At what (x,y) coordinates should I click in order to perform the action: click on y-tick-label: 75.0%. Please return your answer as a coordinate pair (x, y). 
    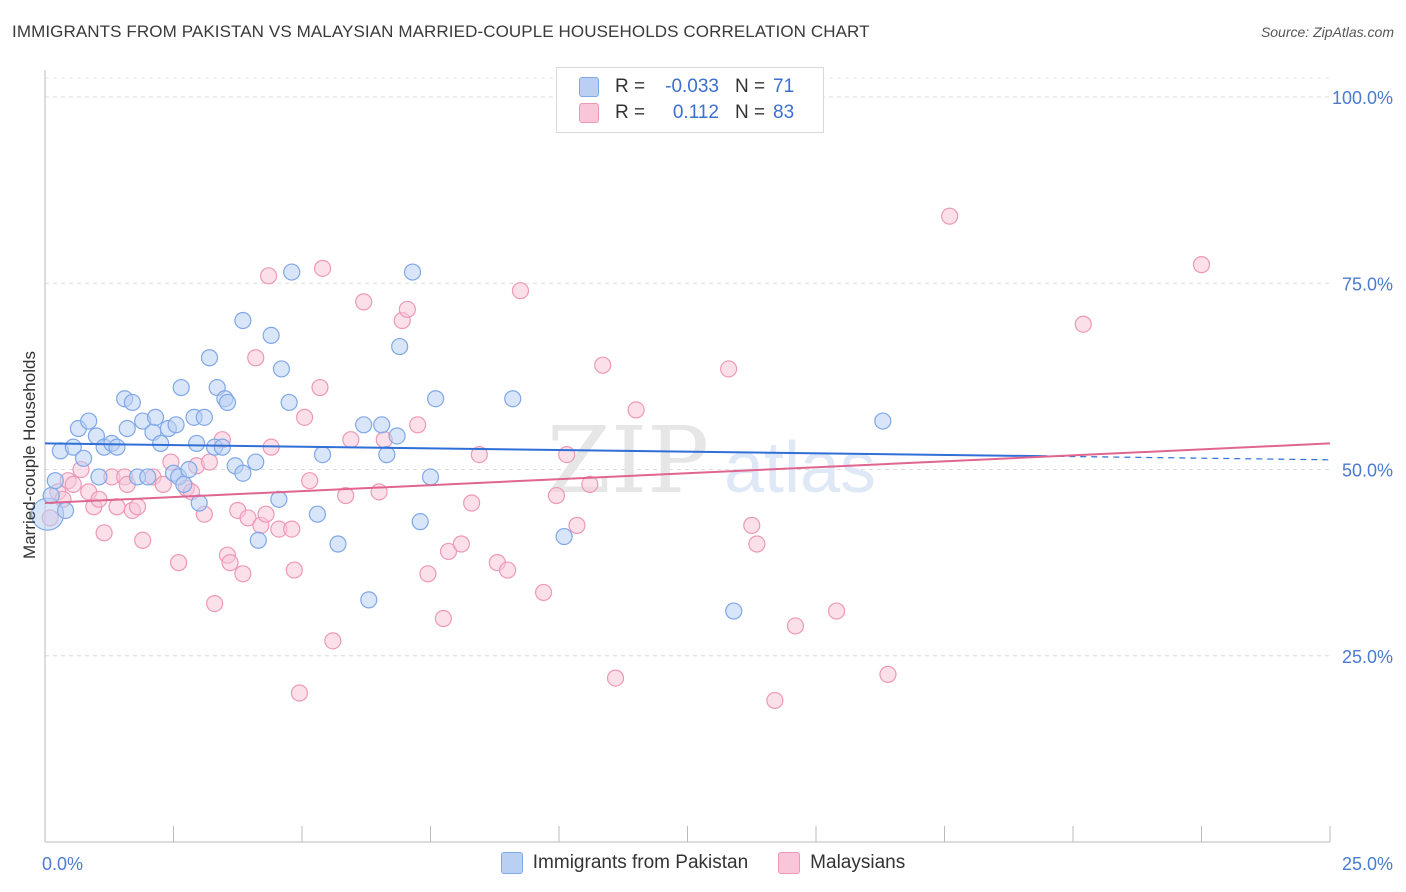
    Looking at the image, I should click on (1367, 284).